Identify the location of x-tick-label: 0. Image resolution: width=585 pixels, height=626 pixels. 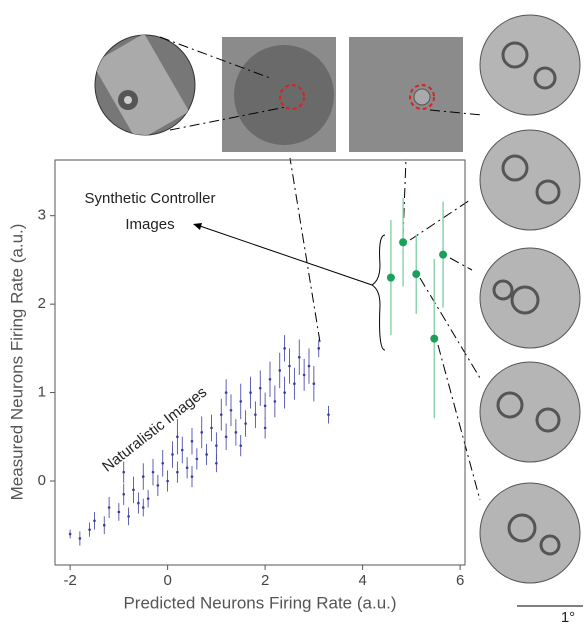
(167, 580).